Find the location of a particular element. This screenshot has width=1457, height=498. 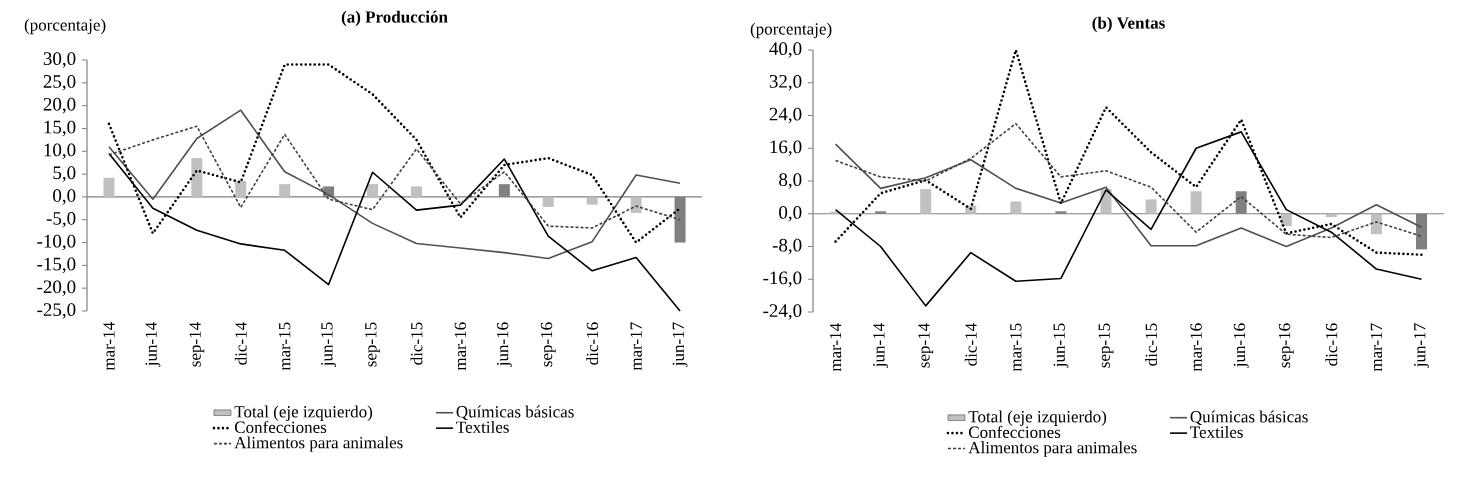

y-tick-label: 16,0 is located at coordinates (786, 148).